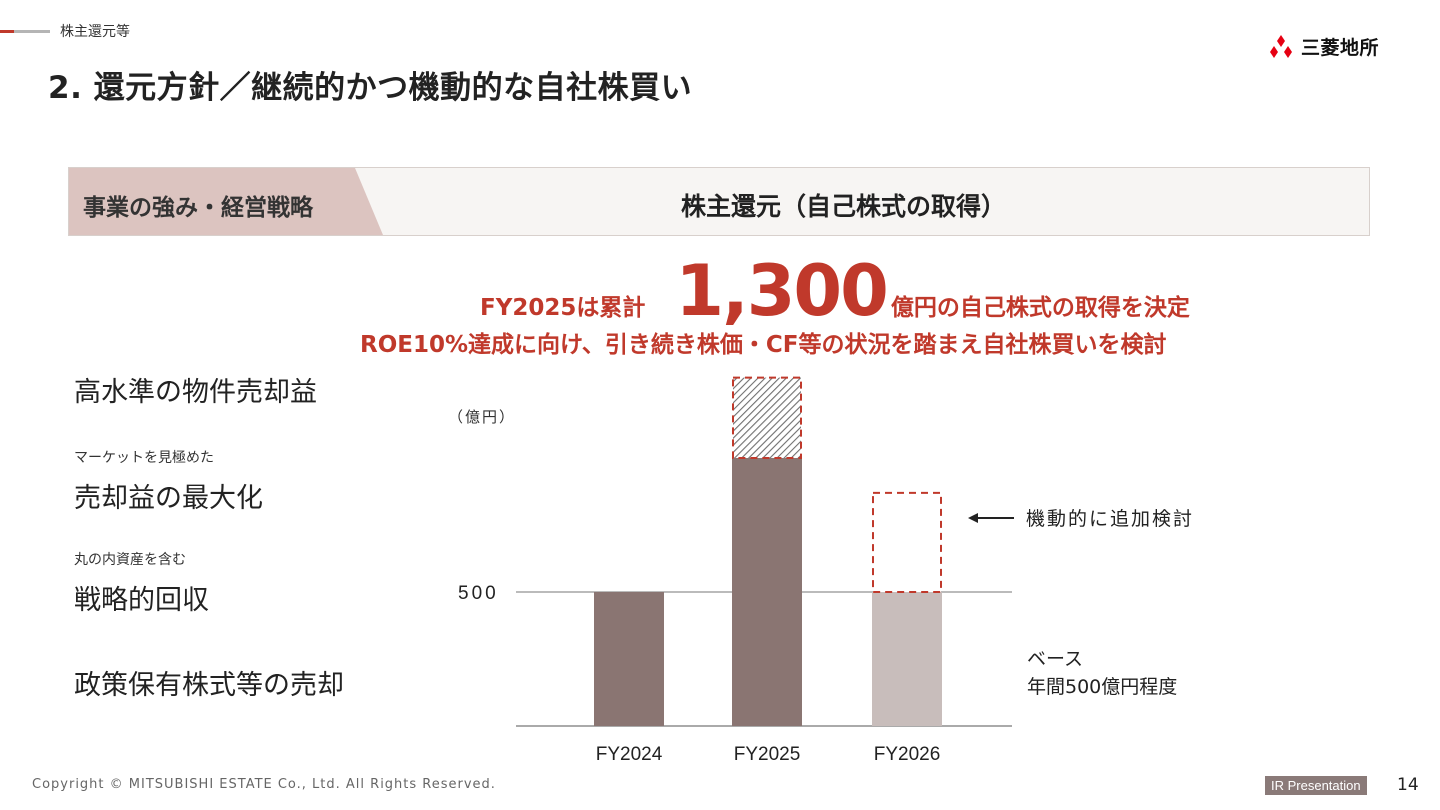 This screenshot has height=810, width=1440. What do you see at coordinates (991, 517) in the screenshot?
I see `arrow-left-icon` at bounding box center [991, 517].